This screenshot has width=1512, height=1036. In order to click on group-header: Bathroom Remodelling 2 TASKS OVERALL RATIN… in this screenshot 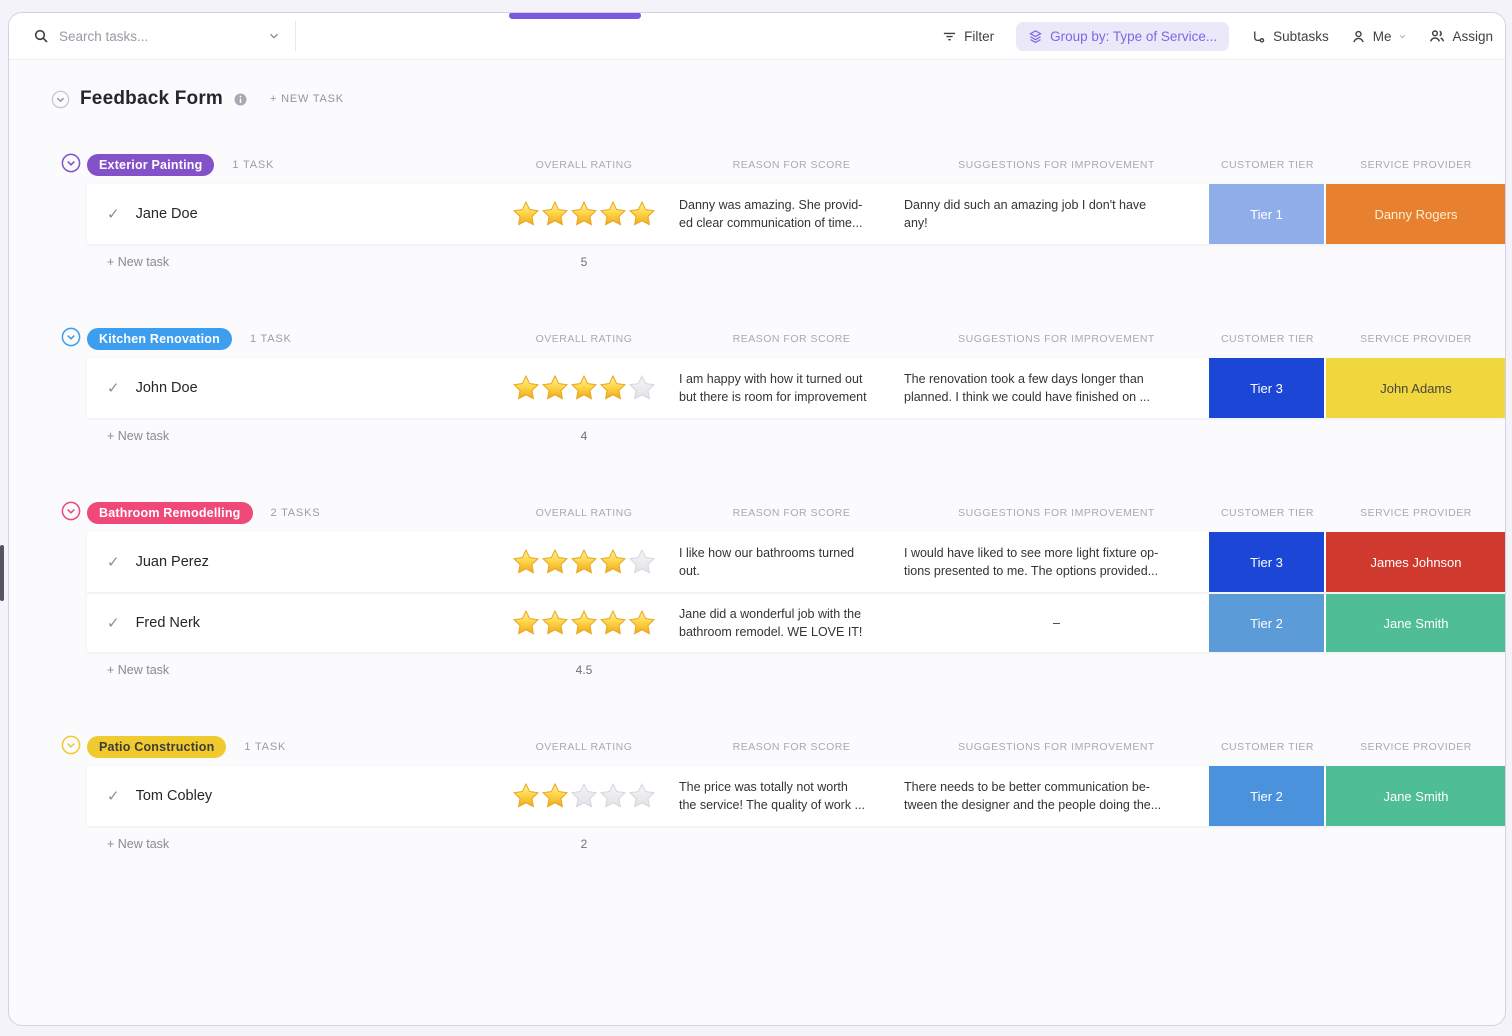, I will do `click(796, 513)`.